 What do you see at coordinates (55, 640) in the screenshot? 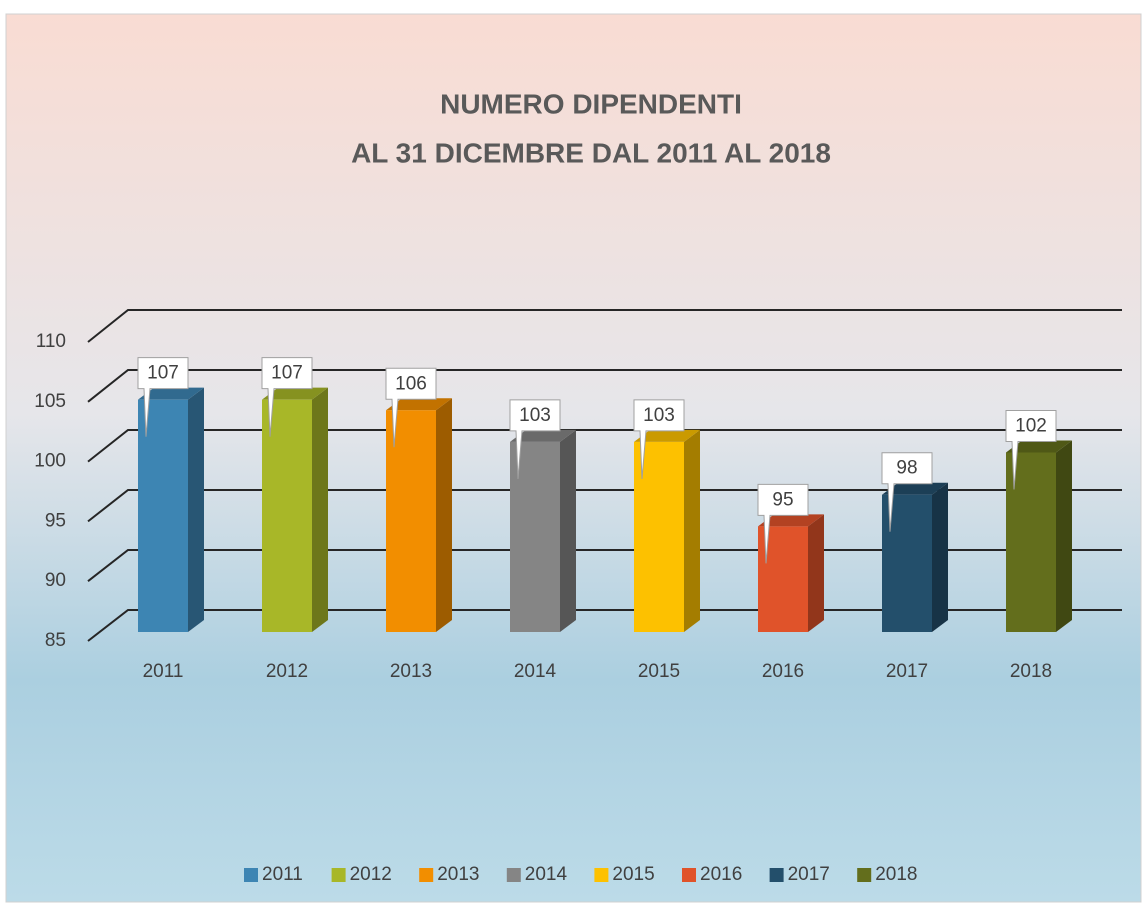
I see `y-tick-label: 85` at bounding box center [55, 640].